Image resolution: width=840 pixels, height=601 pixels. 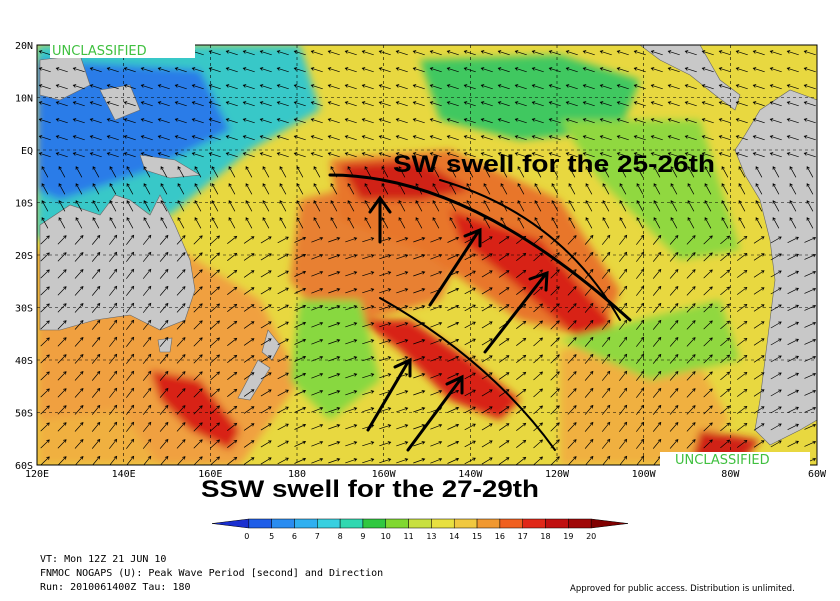 What do you see at coordinates (470, 474) in the screenshot?
I see `lon-label: 140W` at bounding box center [470, 474].